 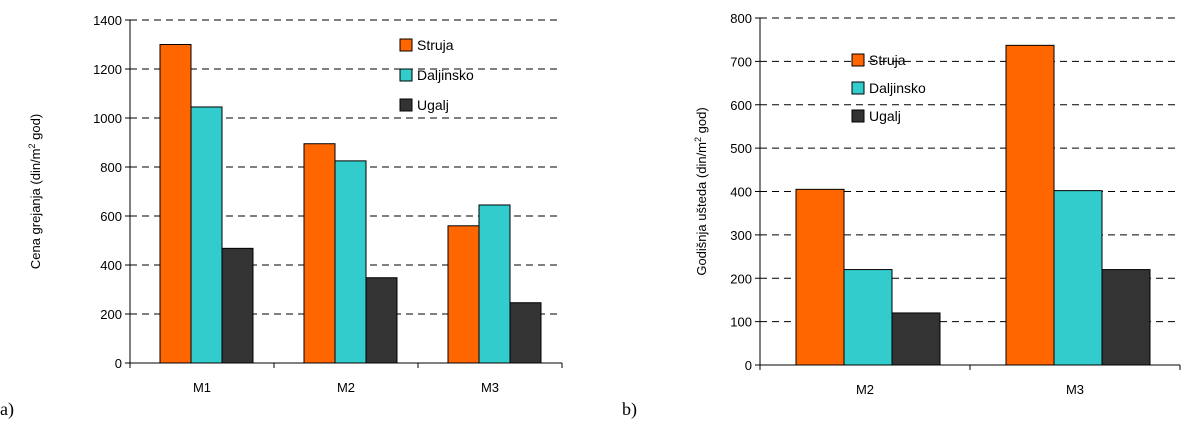 What do you see at coordinates (107, 69) in the screenshot?
I see `y-tick-label: 1200` at bounding box center [107, 69].